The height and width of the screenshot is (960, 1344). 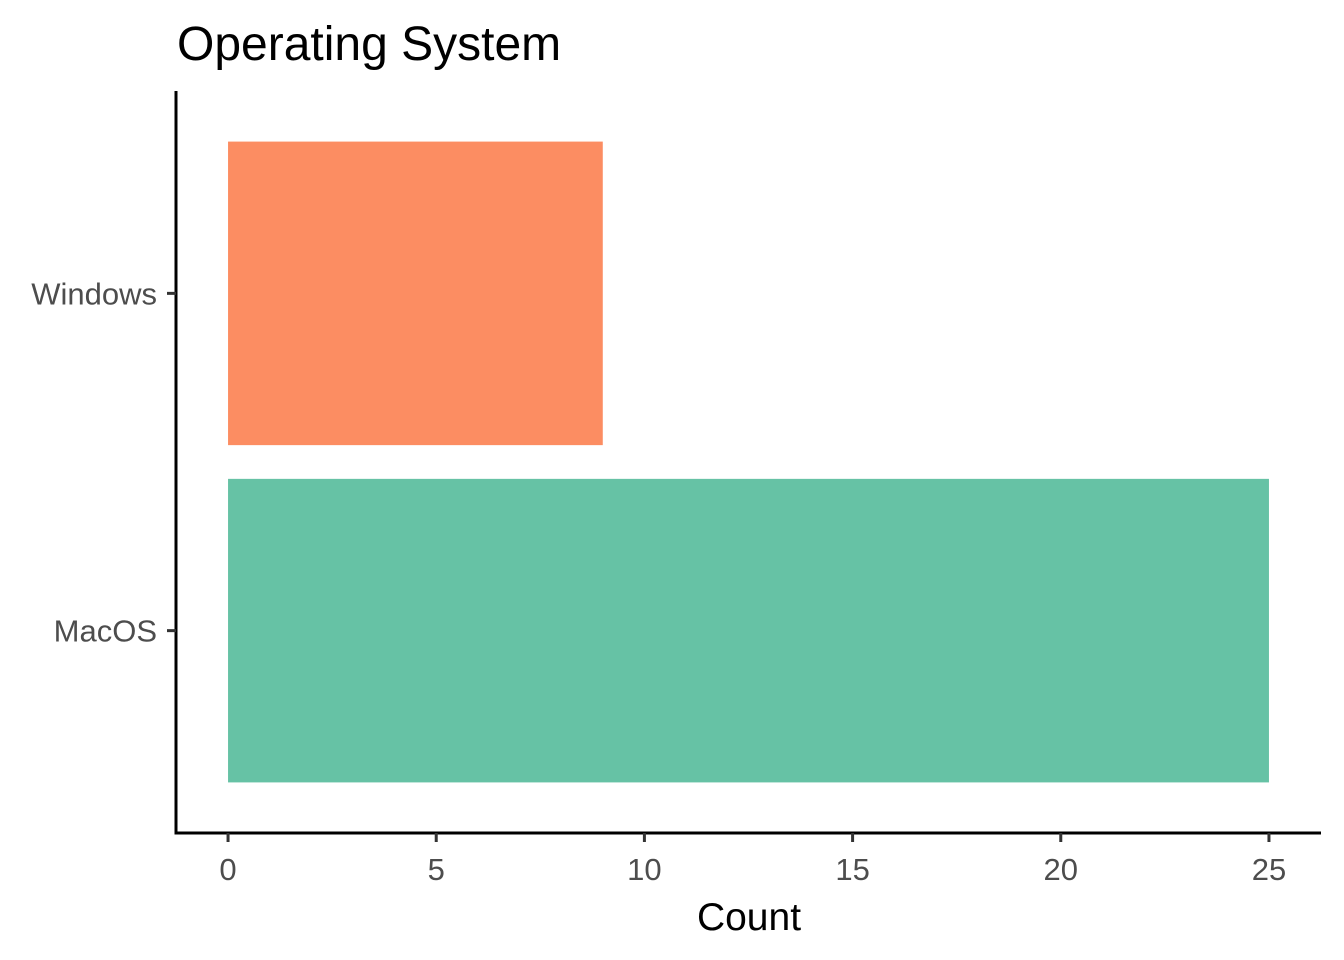 What do you see at coordinates (227, 869) in the screenshot?
I see `x-tick-label-0: 0` at bounding box center [227, 869].